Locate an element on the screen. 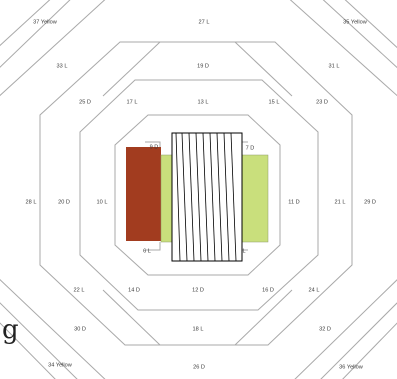 Image resolution: width=397 pixels, height=379 pixels. label-24: 24 L is located at coordinates (314, 290).